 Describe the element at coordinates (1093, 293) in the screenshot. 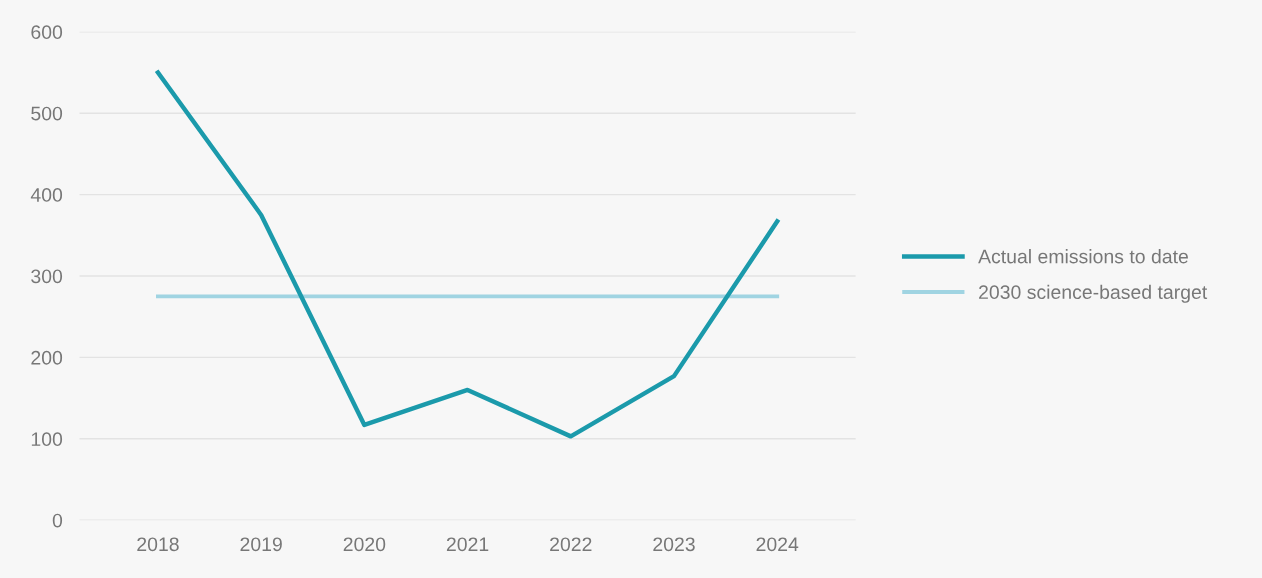

I see `legend-label: 2030 science-based target` at that location.